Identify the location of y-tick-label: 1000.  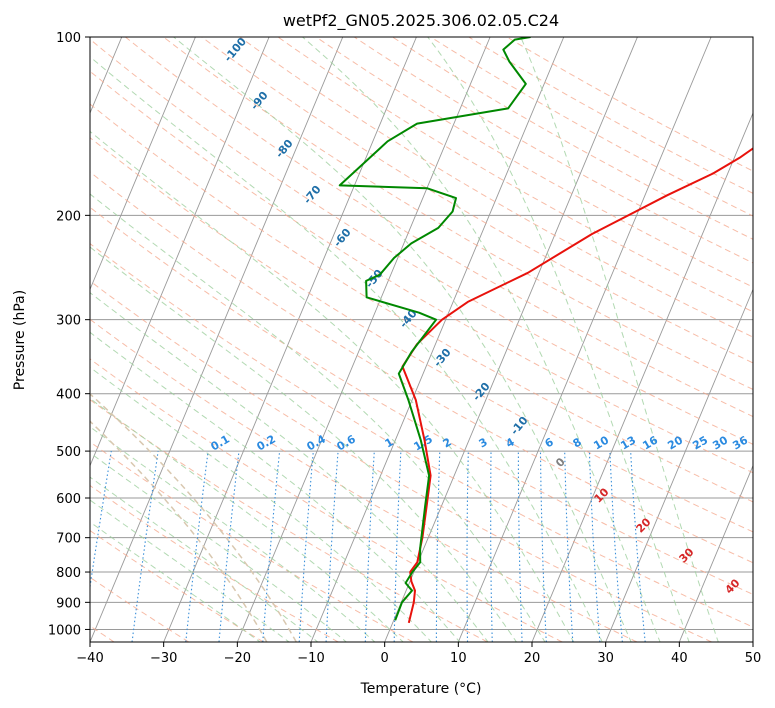
(64, 630).